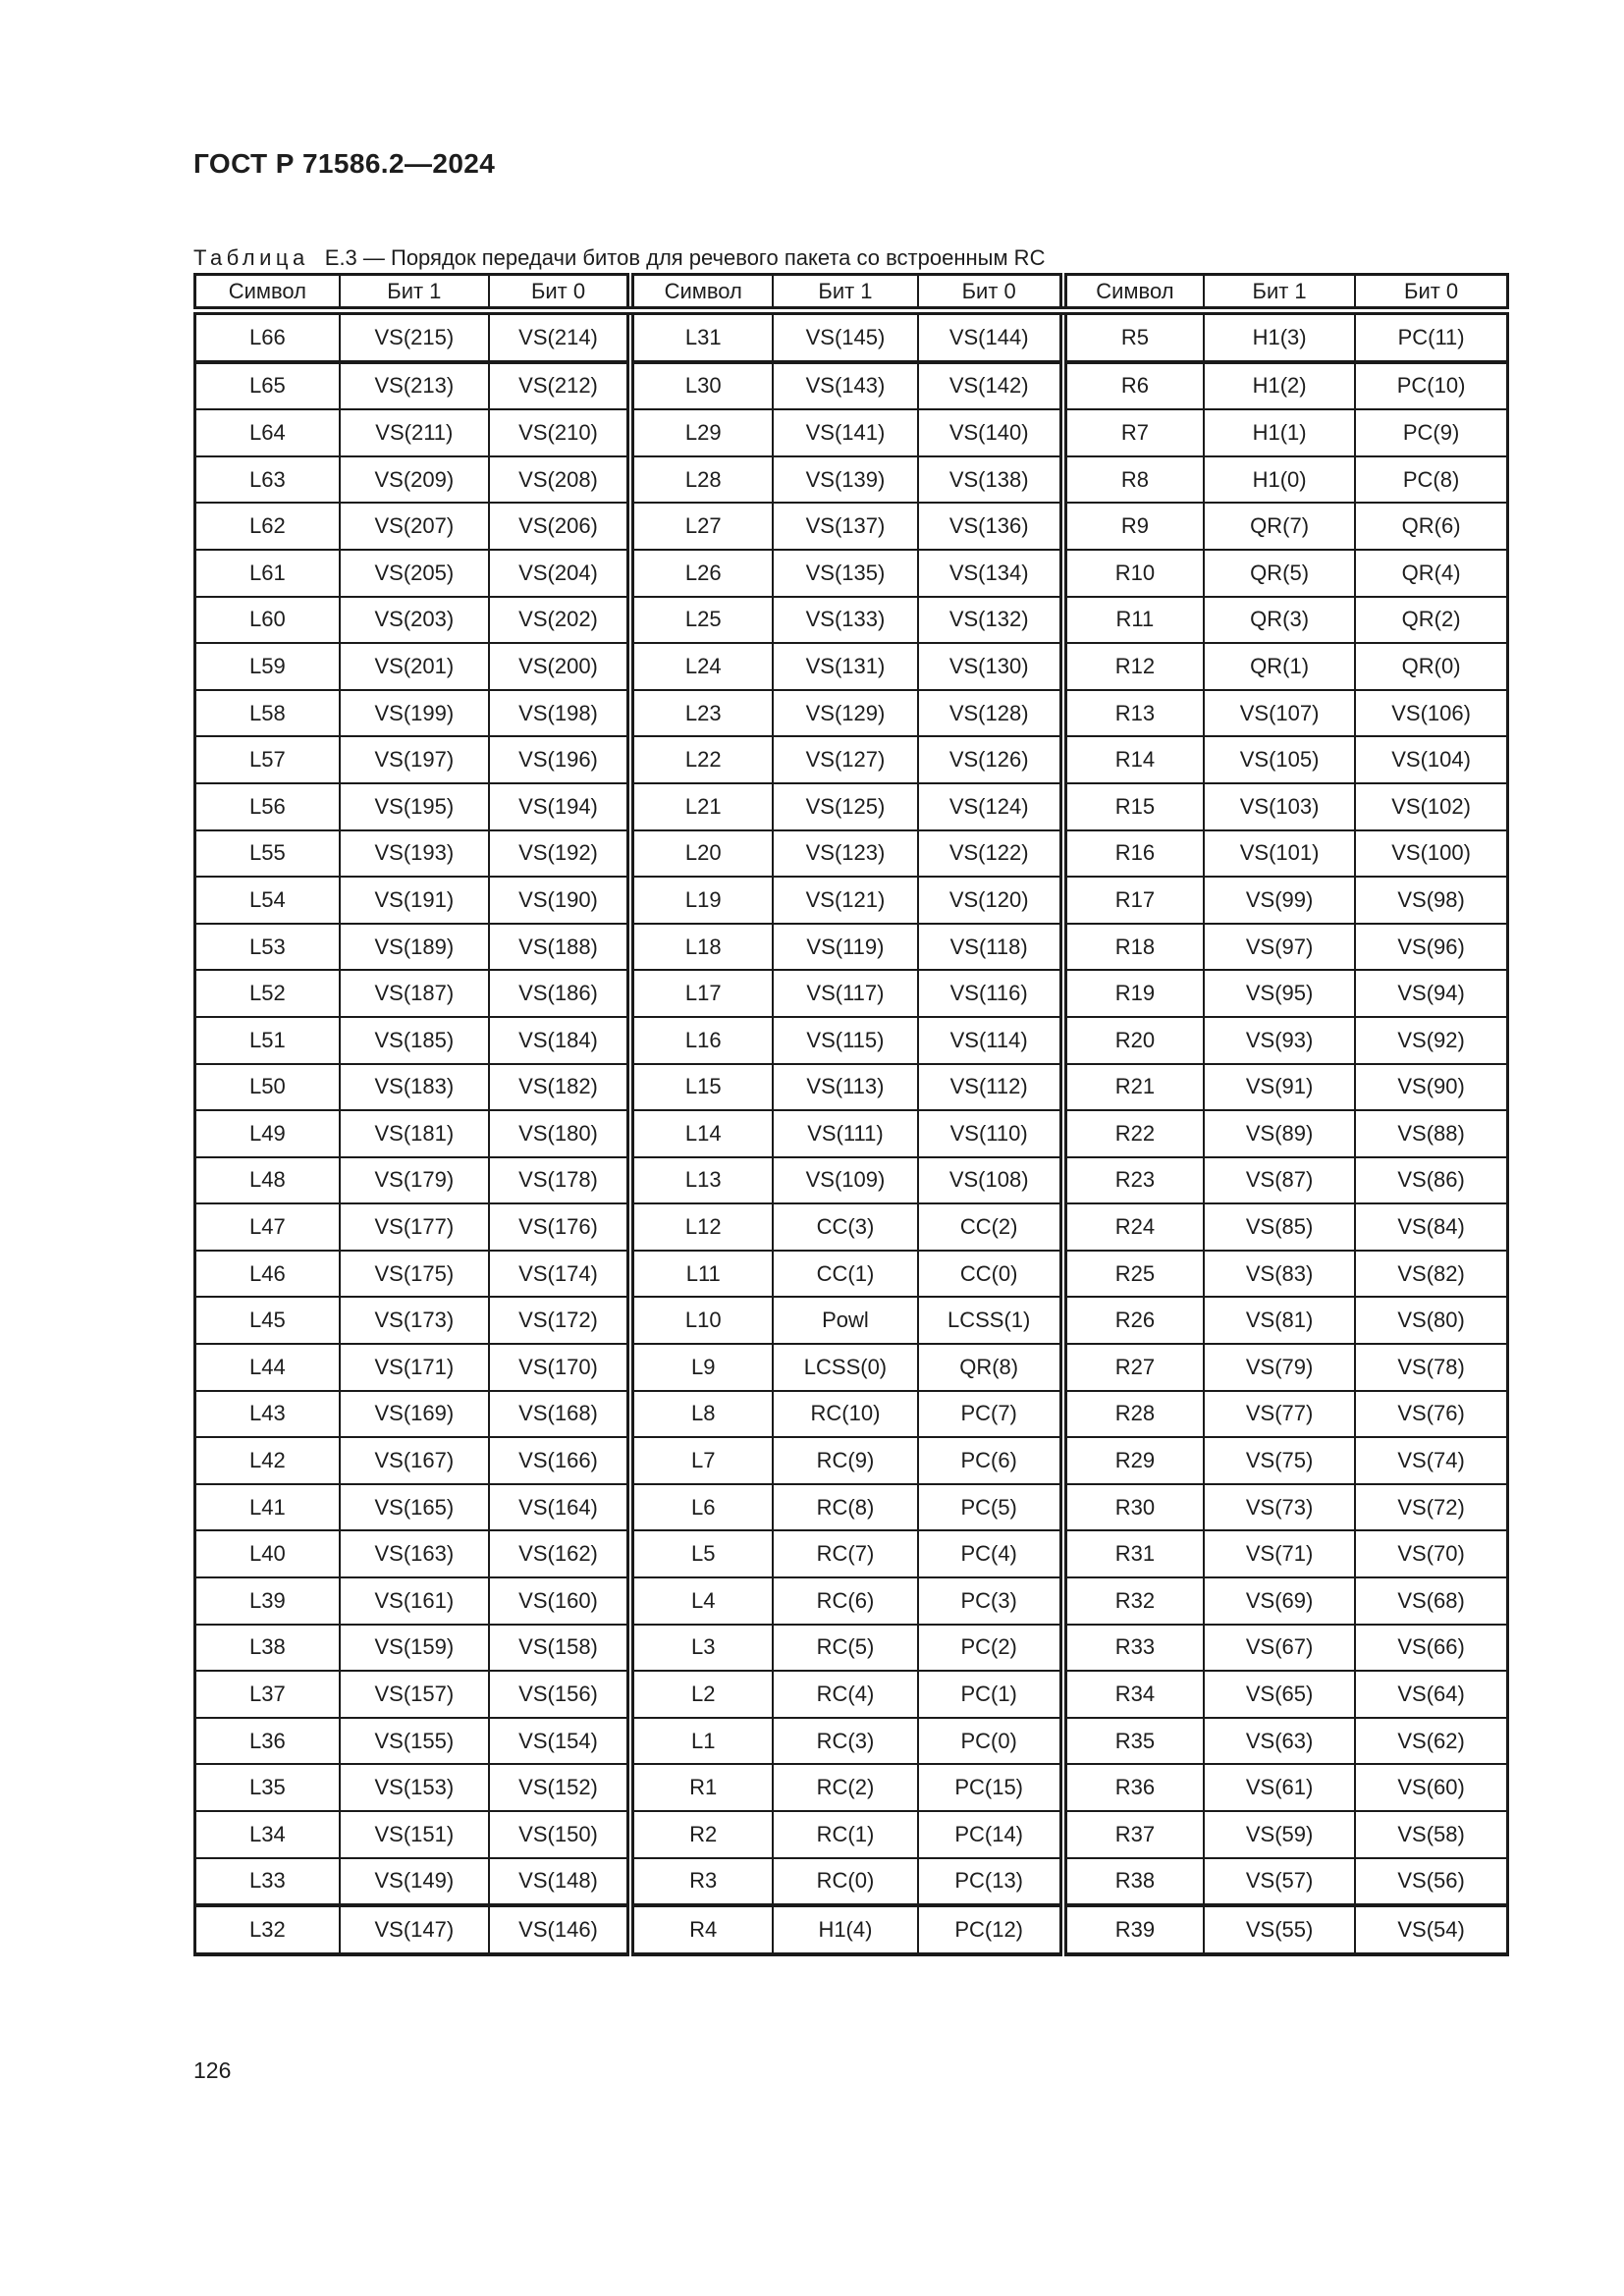 The width and height of the screenshot is (1624, 2296). What do you see at coordinates (559, 1835) in the screenshot?
I see `bit-cell: VS(150)` at bounding box center [559, 1835].